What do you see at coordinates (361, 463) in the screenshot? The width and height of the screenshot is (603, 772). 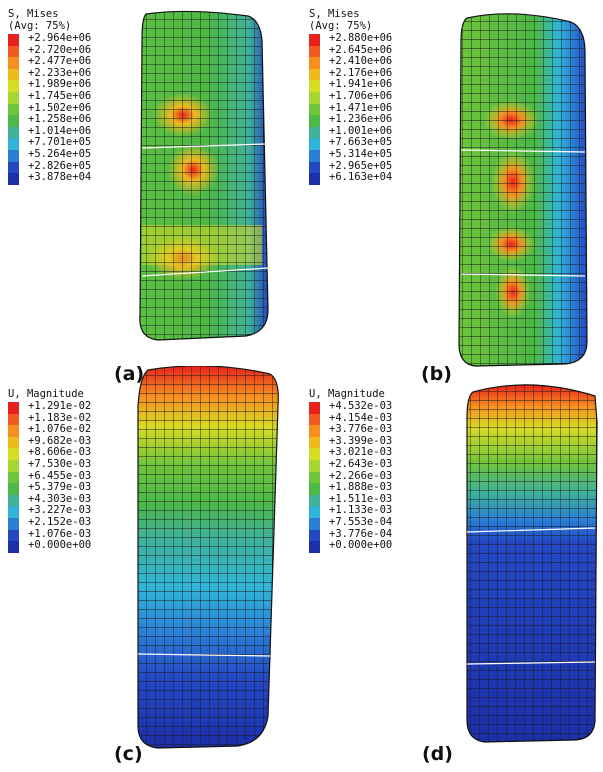 I see `legend-value: +2.643e-03` at bounding box center [361, 463].